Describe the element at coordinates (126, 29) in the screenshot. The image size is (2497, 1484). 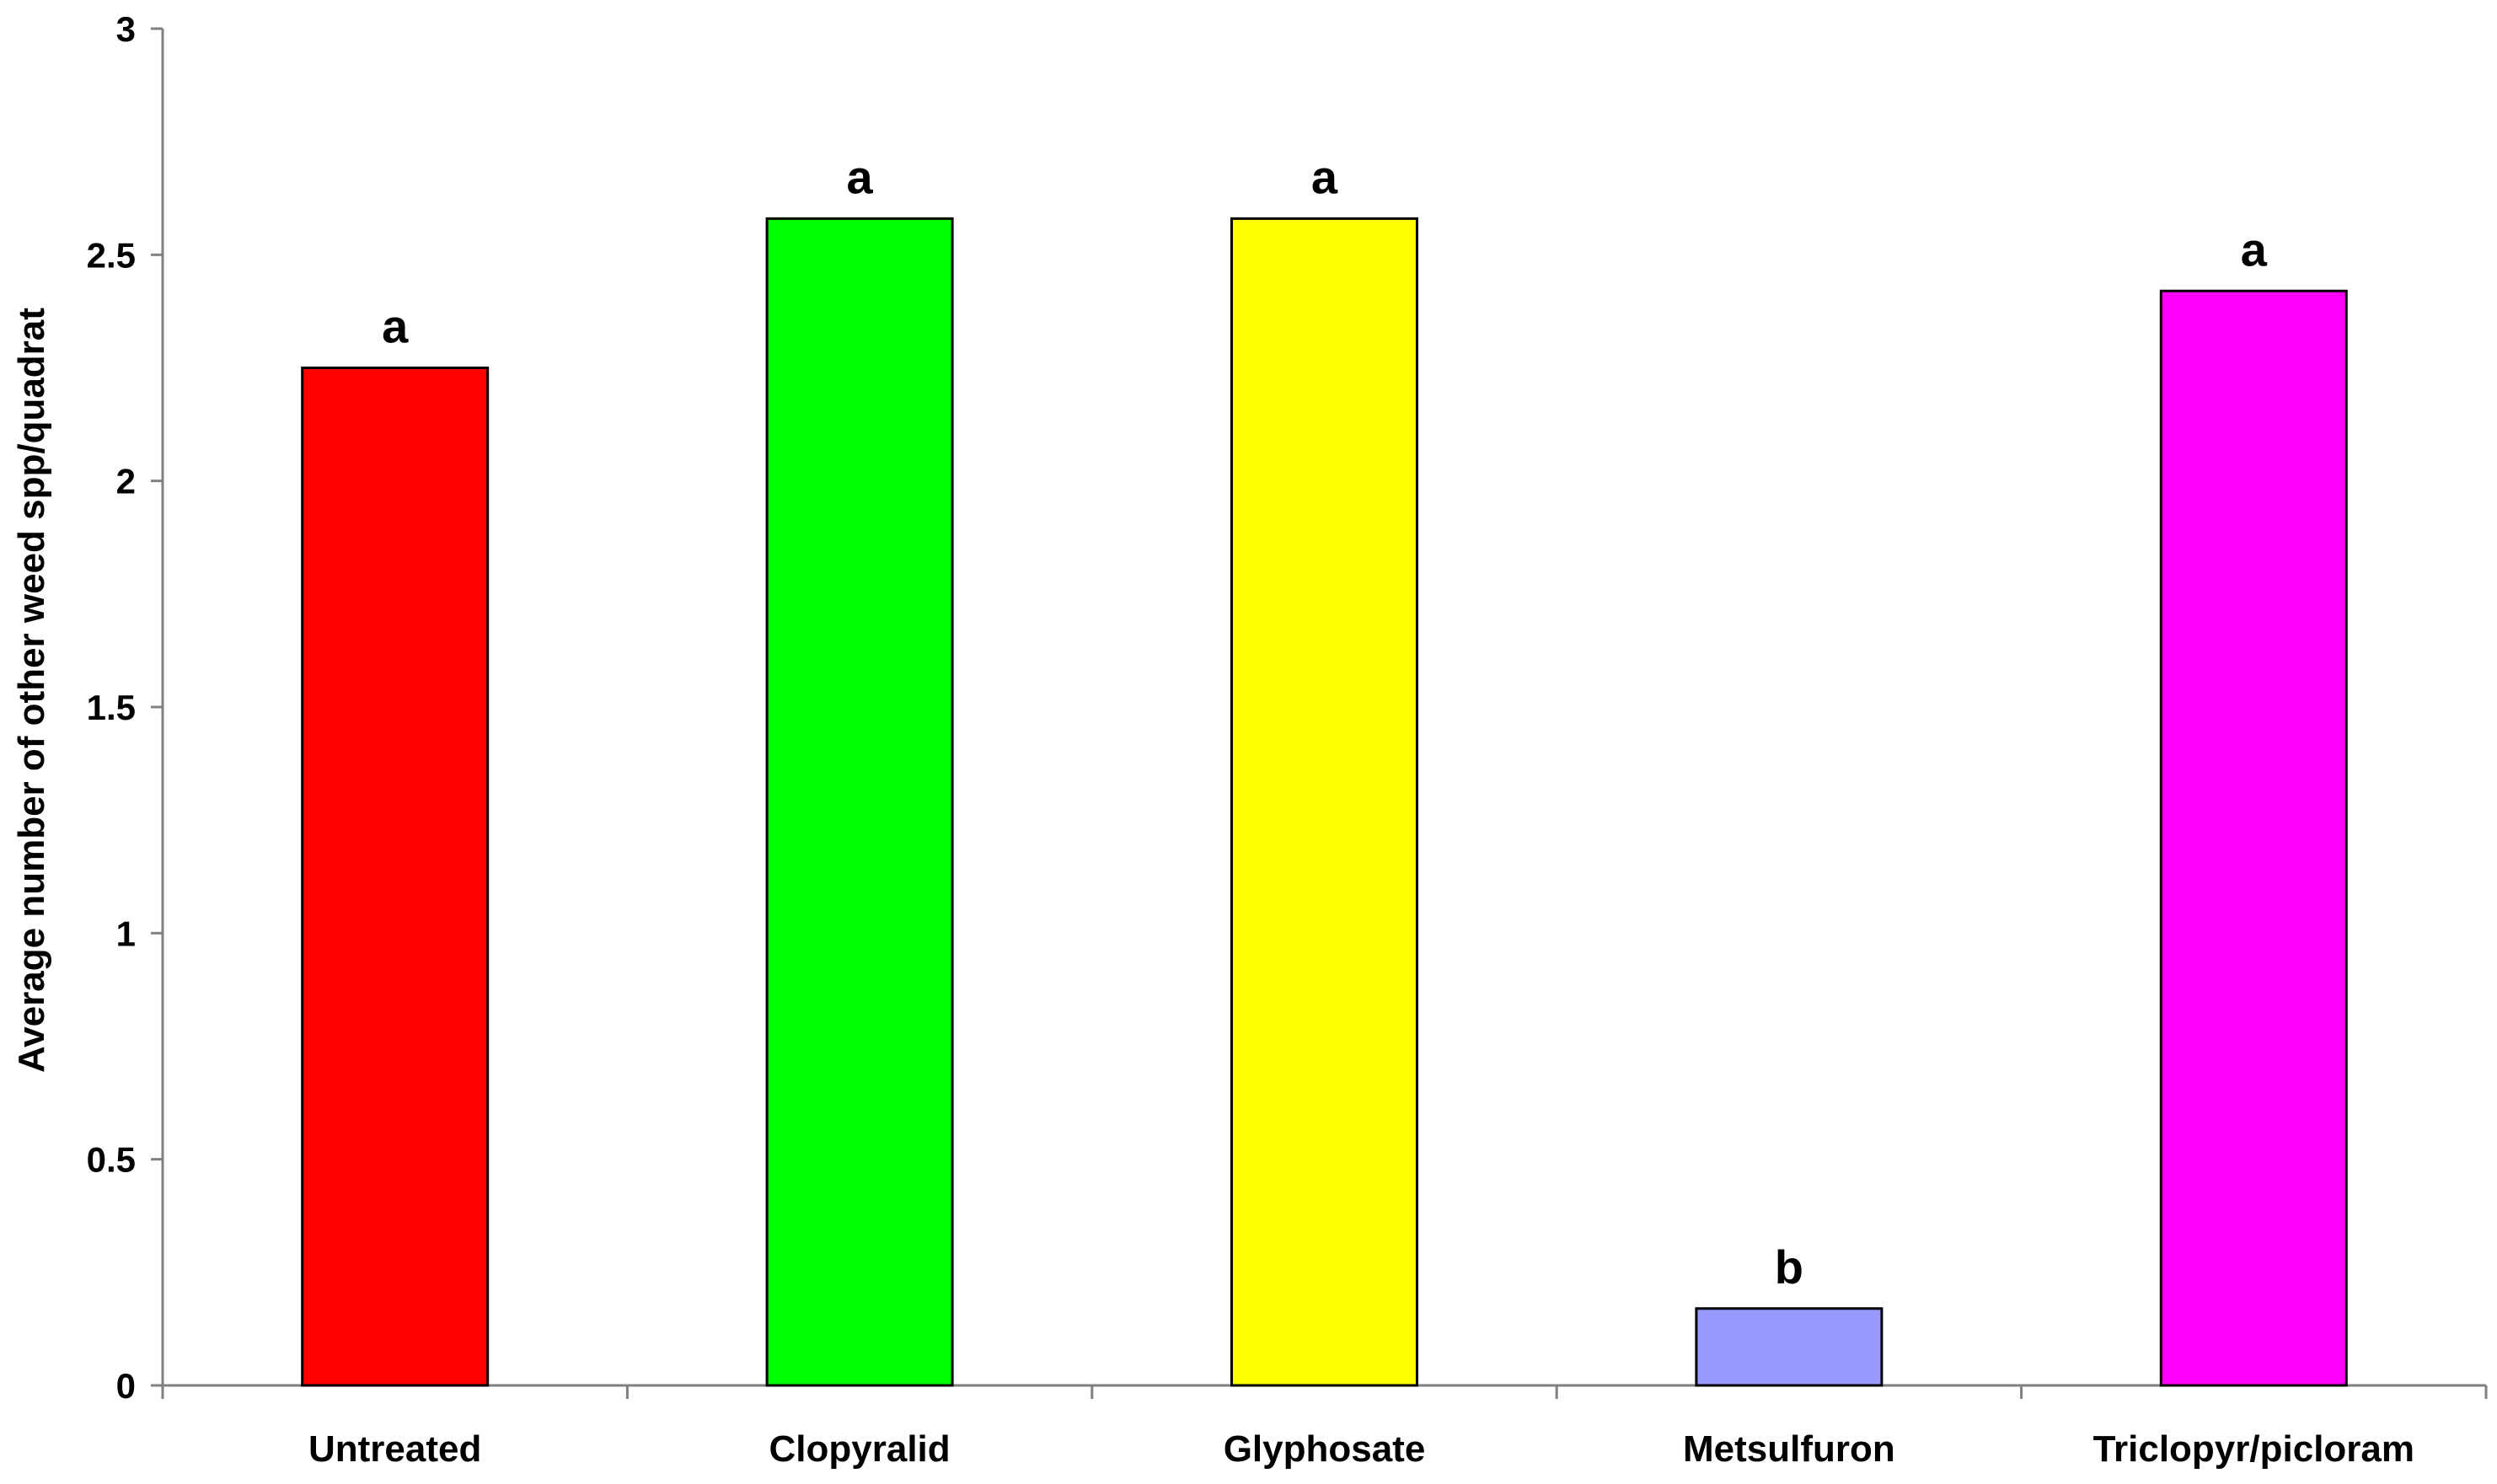
I see `y-tick-label: 3` at that location.